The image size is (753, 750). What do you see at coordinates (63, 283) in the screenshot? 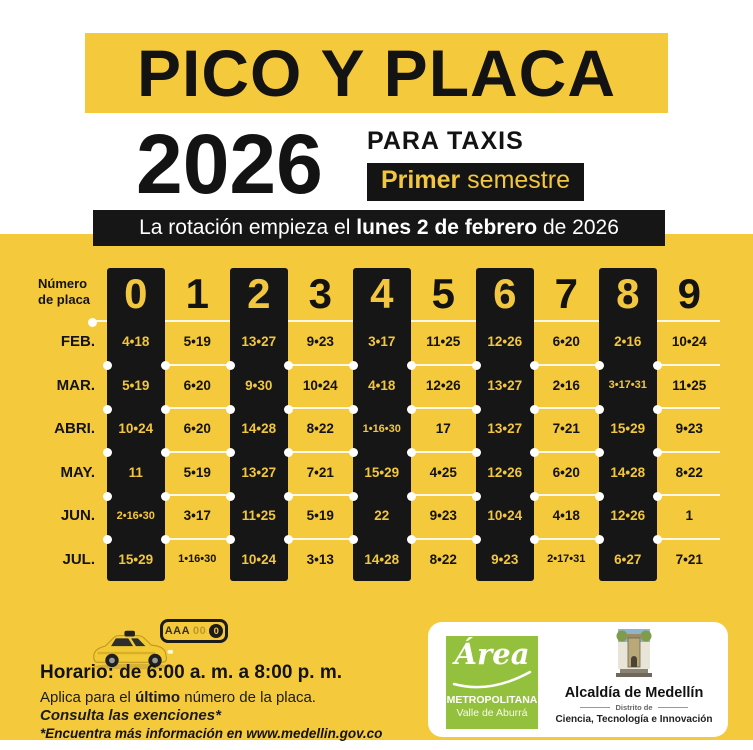
I see `plate-number-label-line1: Número` at bounding box center [63, 283].